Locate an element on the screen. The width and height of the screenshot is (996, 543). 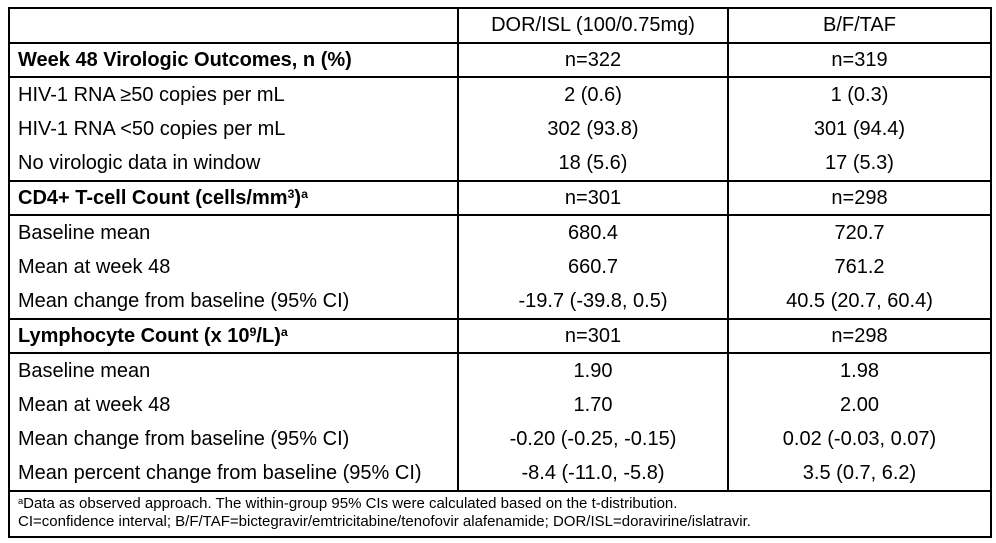
section-title-text: /L) is located at coordinates (268, 335).